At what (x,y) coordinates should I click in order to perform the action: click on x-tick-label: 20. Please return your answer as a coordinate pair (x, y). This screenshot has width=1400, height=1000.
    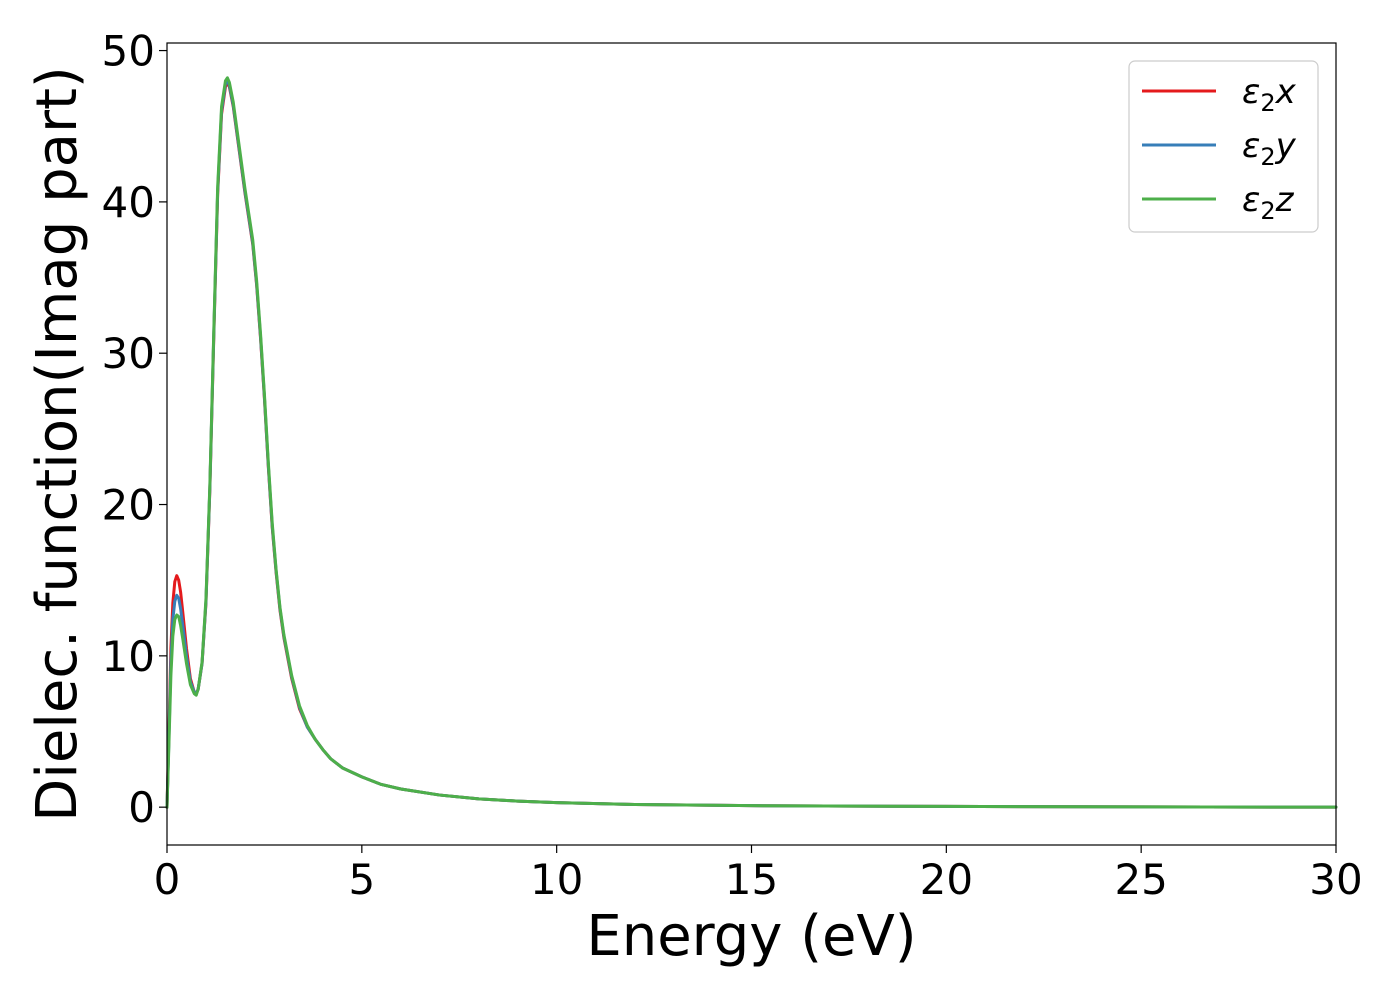
    Looking at the image, I should click on (946, 879).